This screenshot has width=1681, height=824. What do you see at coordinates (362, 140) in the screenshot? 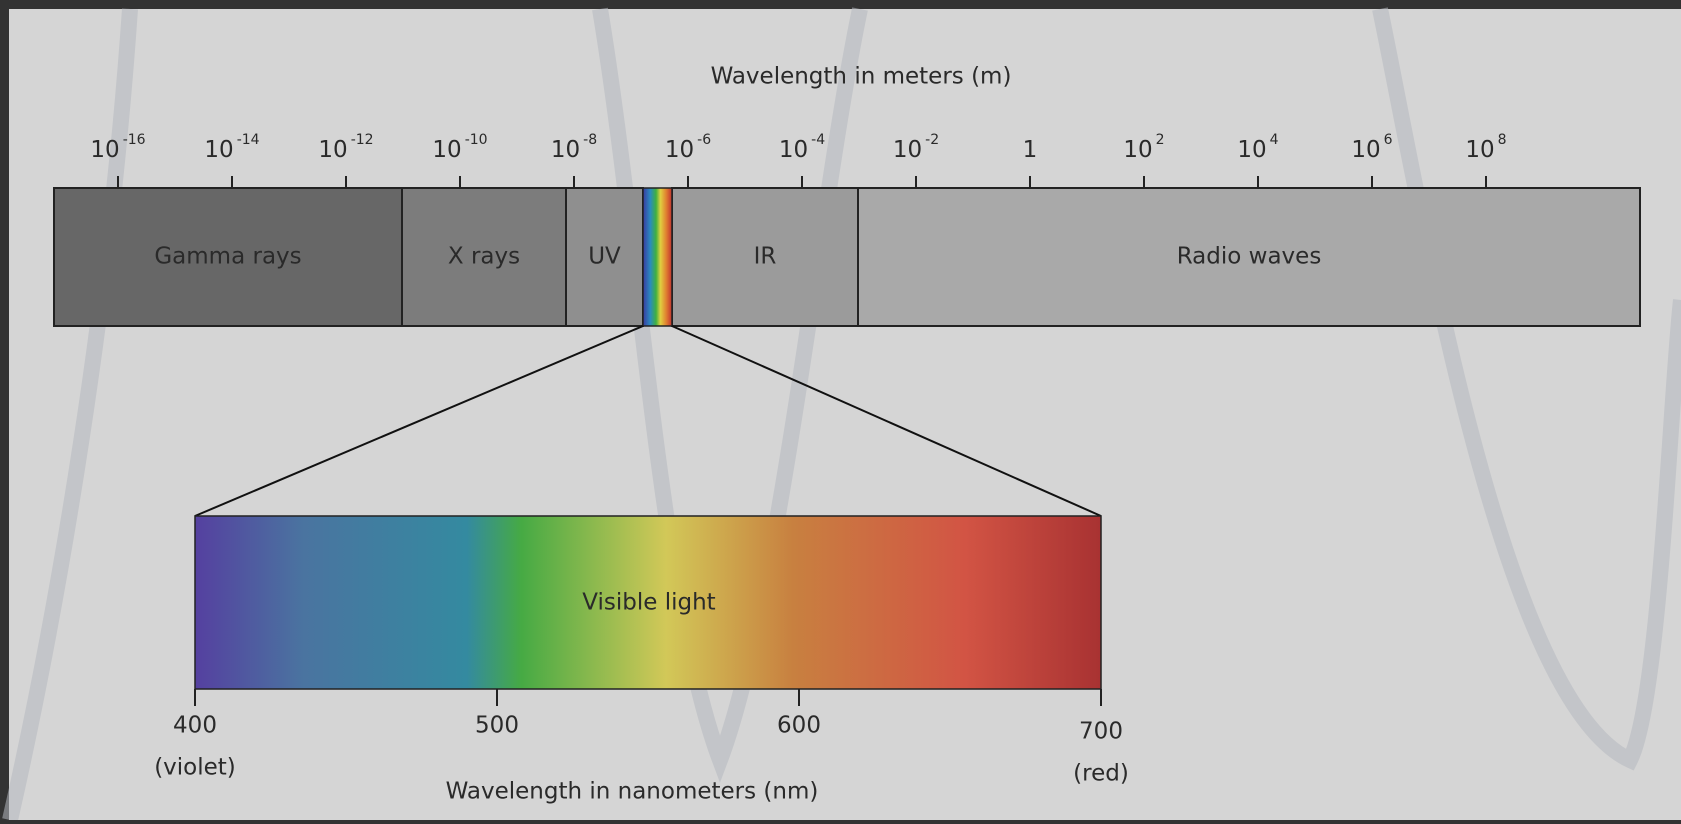
I see `tick-exponent: -12` at bounding box center [362, 140].